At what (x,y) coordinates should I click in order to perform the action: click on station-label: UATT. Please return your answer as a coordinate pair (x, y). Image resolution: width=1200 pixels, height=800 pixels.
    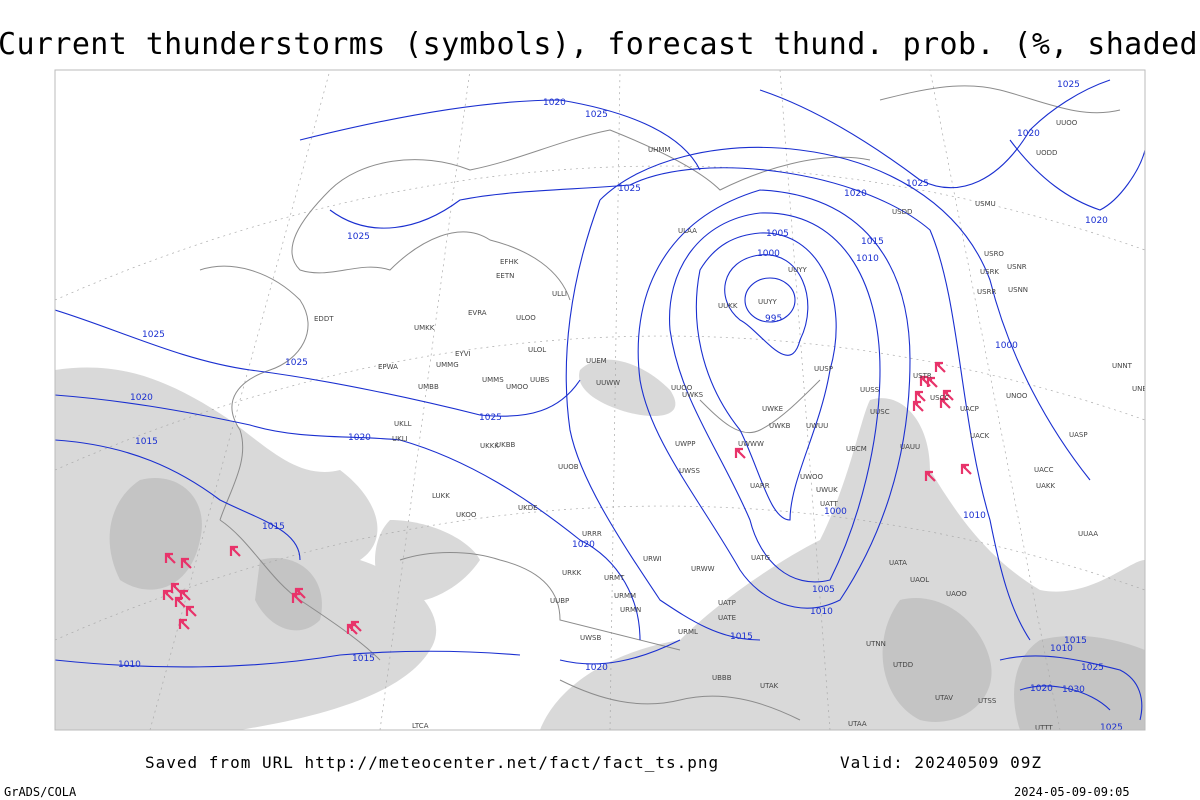
    Looking at the image, I should click on (829, 504).